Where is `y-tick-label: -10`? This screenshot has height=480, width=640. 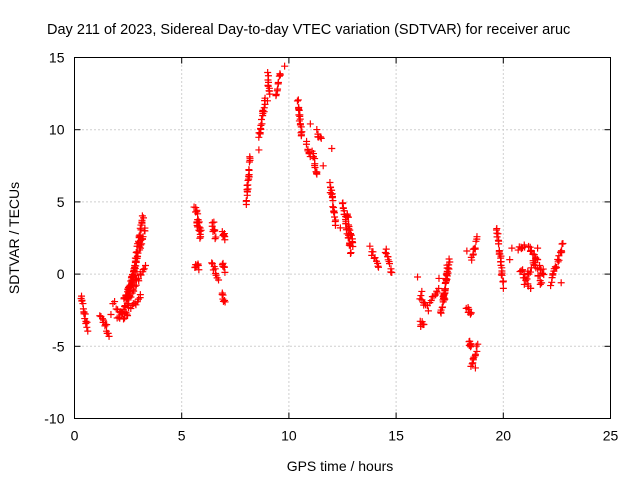 y-tick-label: -10 is located at coordinates (54, 419).